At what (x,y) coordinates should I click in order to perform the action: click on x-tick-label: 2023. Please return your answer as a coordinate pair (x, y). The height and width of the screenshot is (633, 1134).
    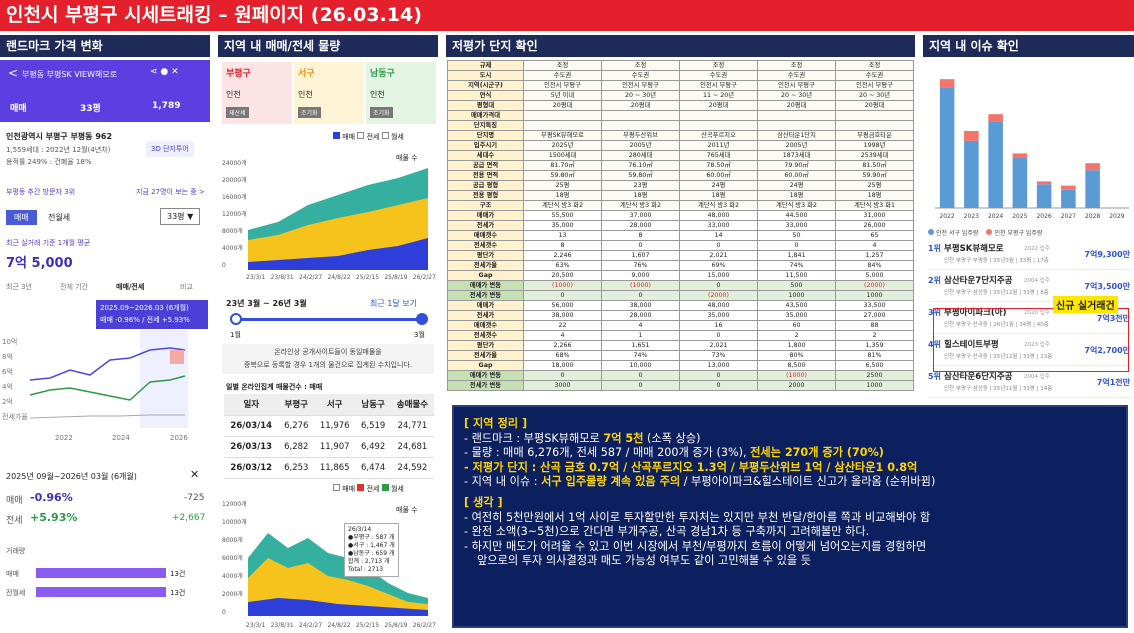
    Looking at the image, I should click on (971, 216).